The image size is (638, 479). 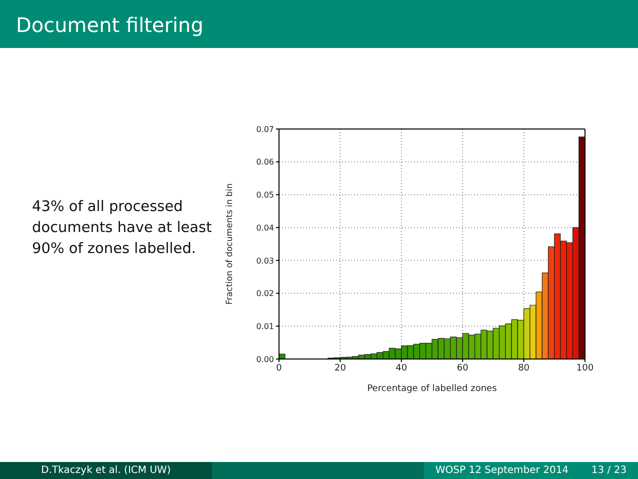 What do you see at coordinates (432, 389) in the screenshot?
I see `x-axis-title: Percentage of labelled zones` at bounding box center [432, 389].